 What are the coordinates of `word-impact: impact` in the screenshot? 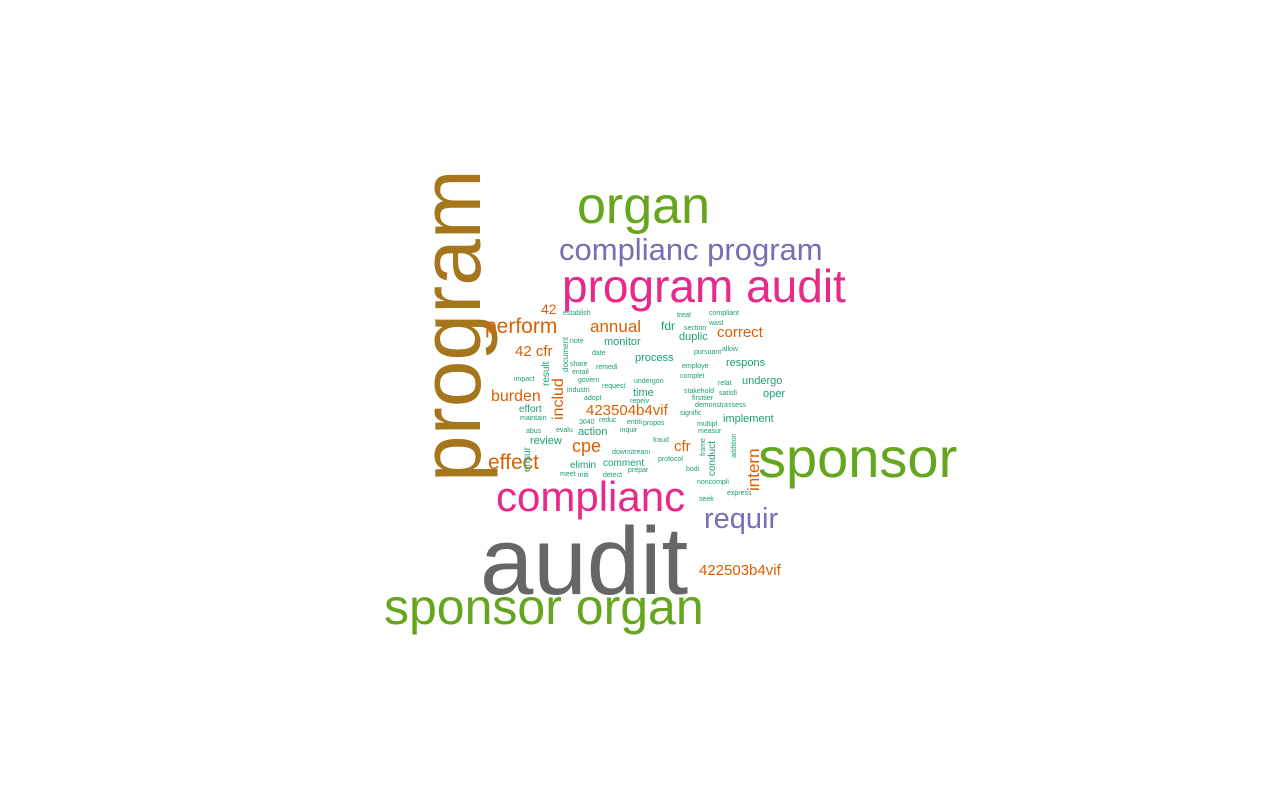 It's located at (524, 379).